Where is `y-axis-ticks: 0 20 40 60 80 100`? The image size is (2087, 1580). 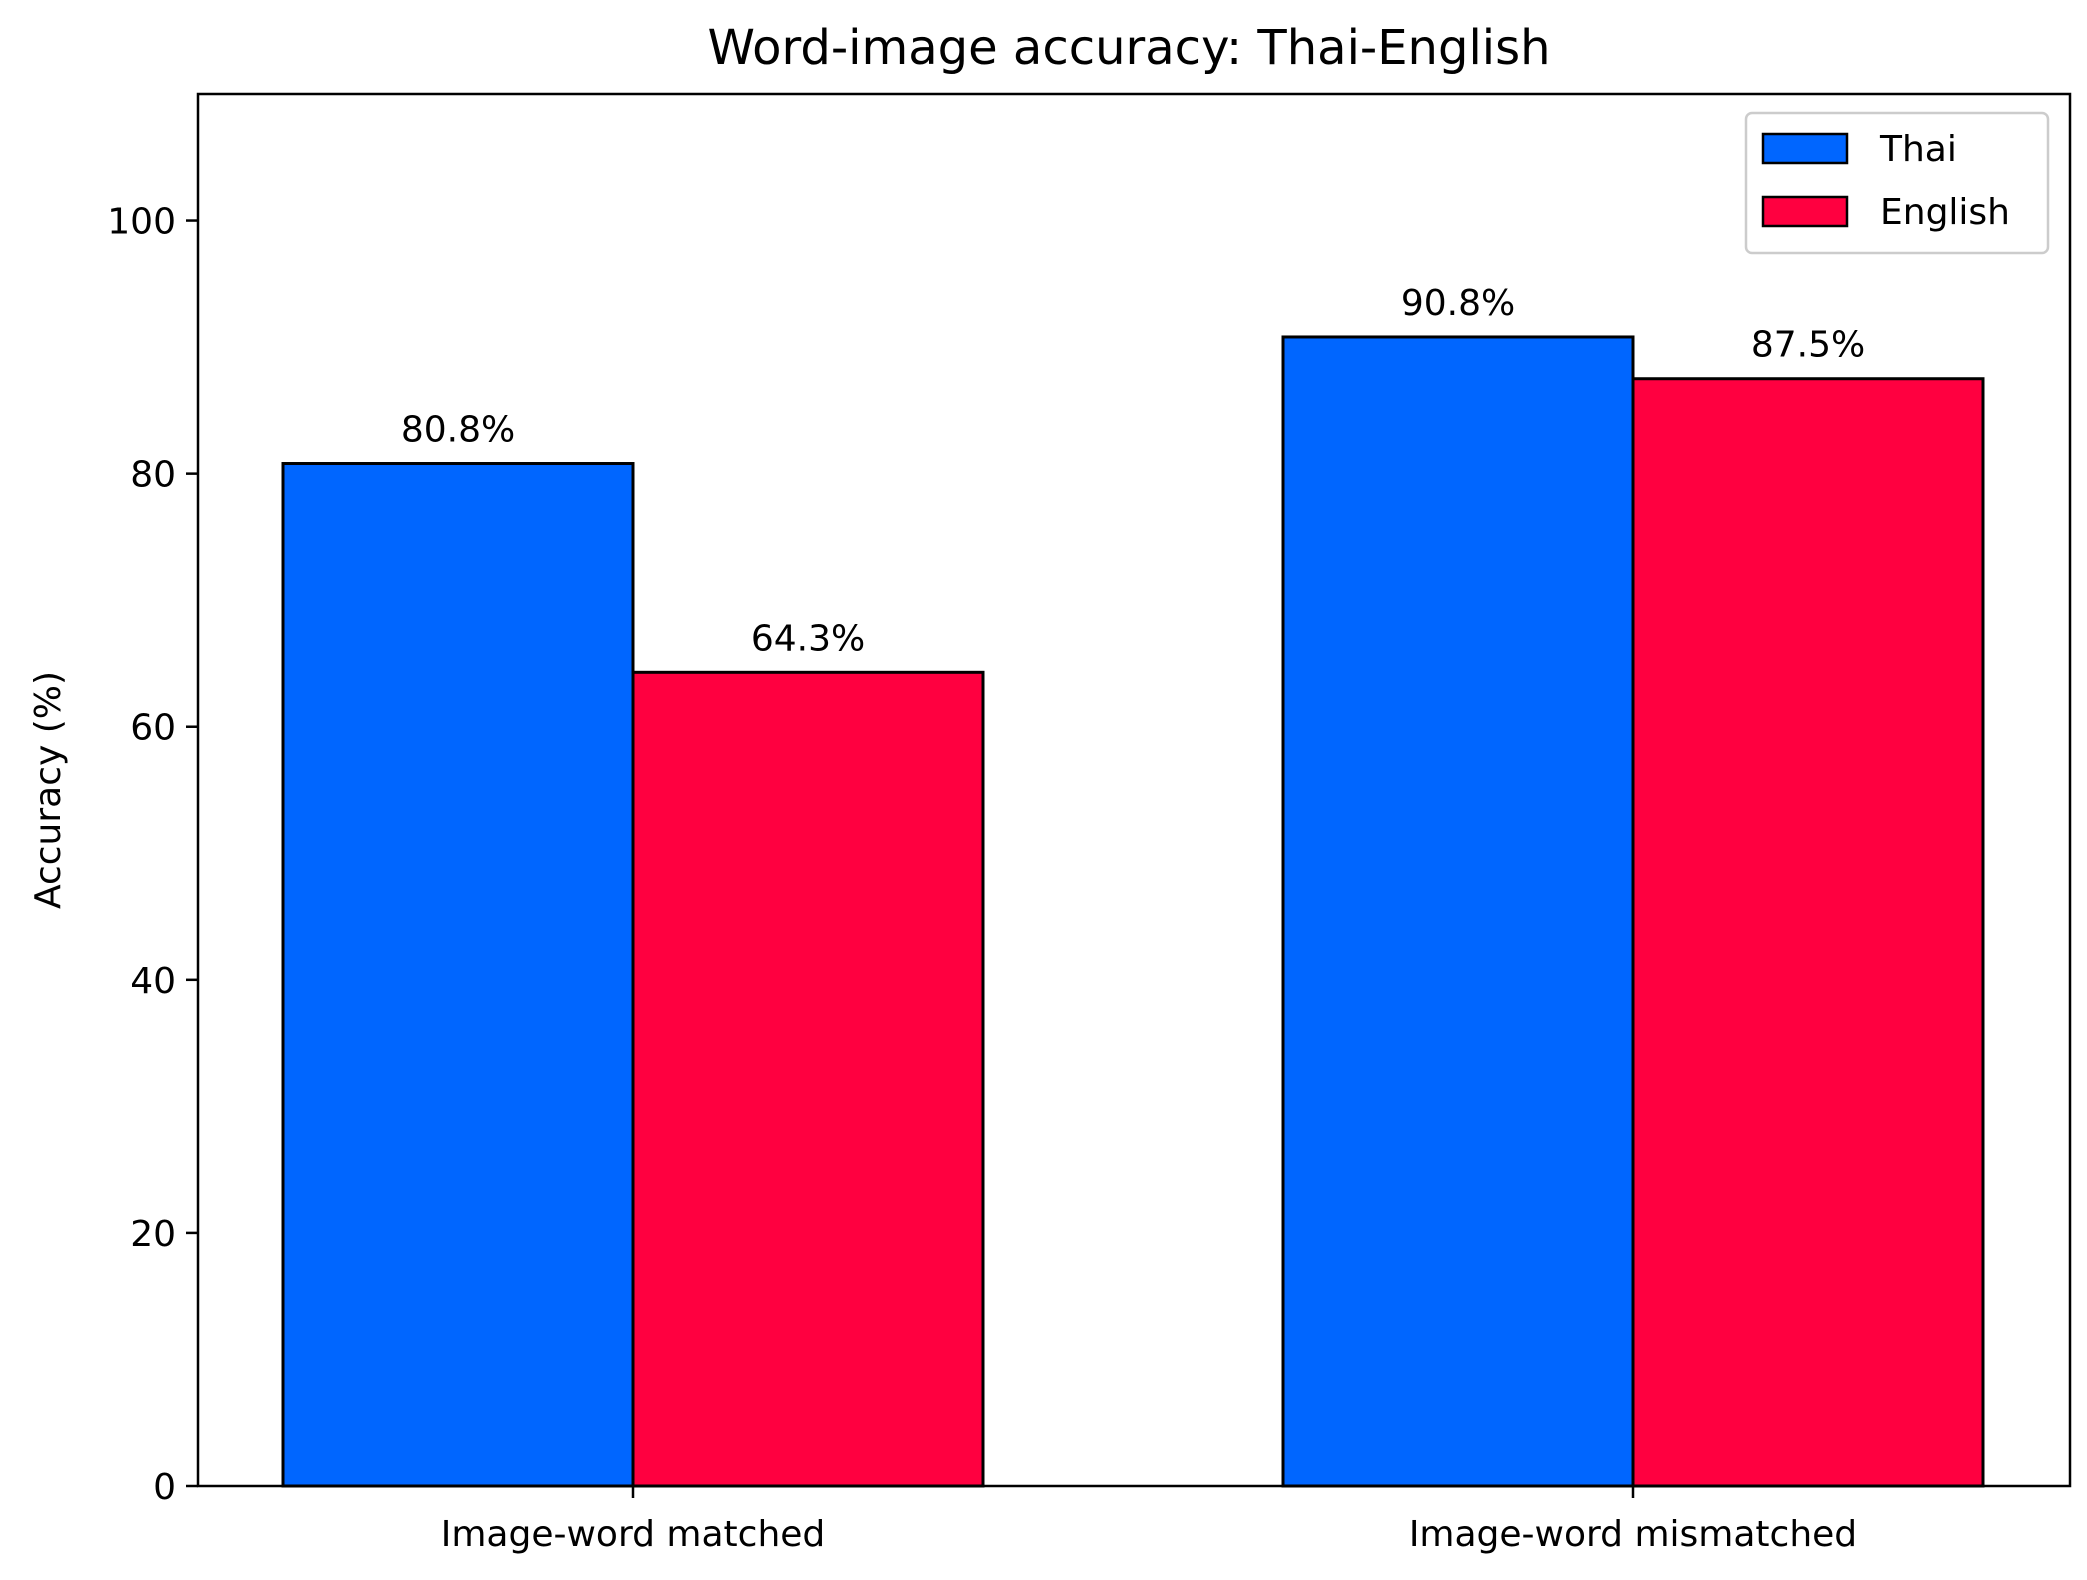 y-axis-ticks: 0 20 40 60 80 100 is located at coordinates (152, 855).